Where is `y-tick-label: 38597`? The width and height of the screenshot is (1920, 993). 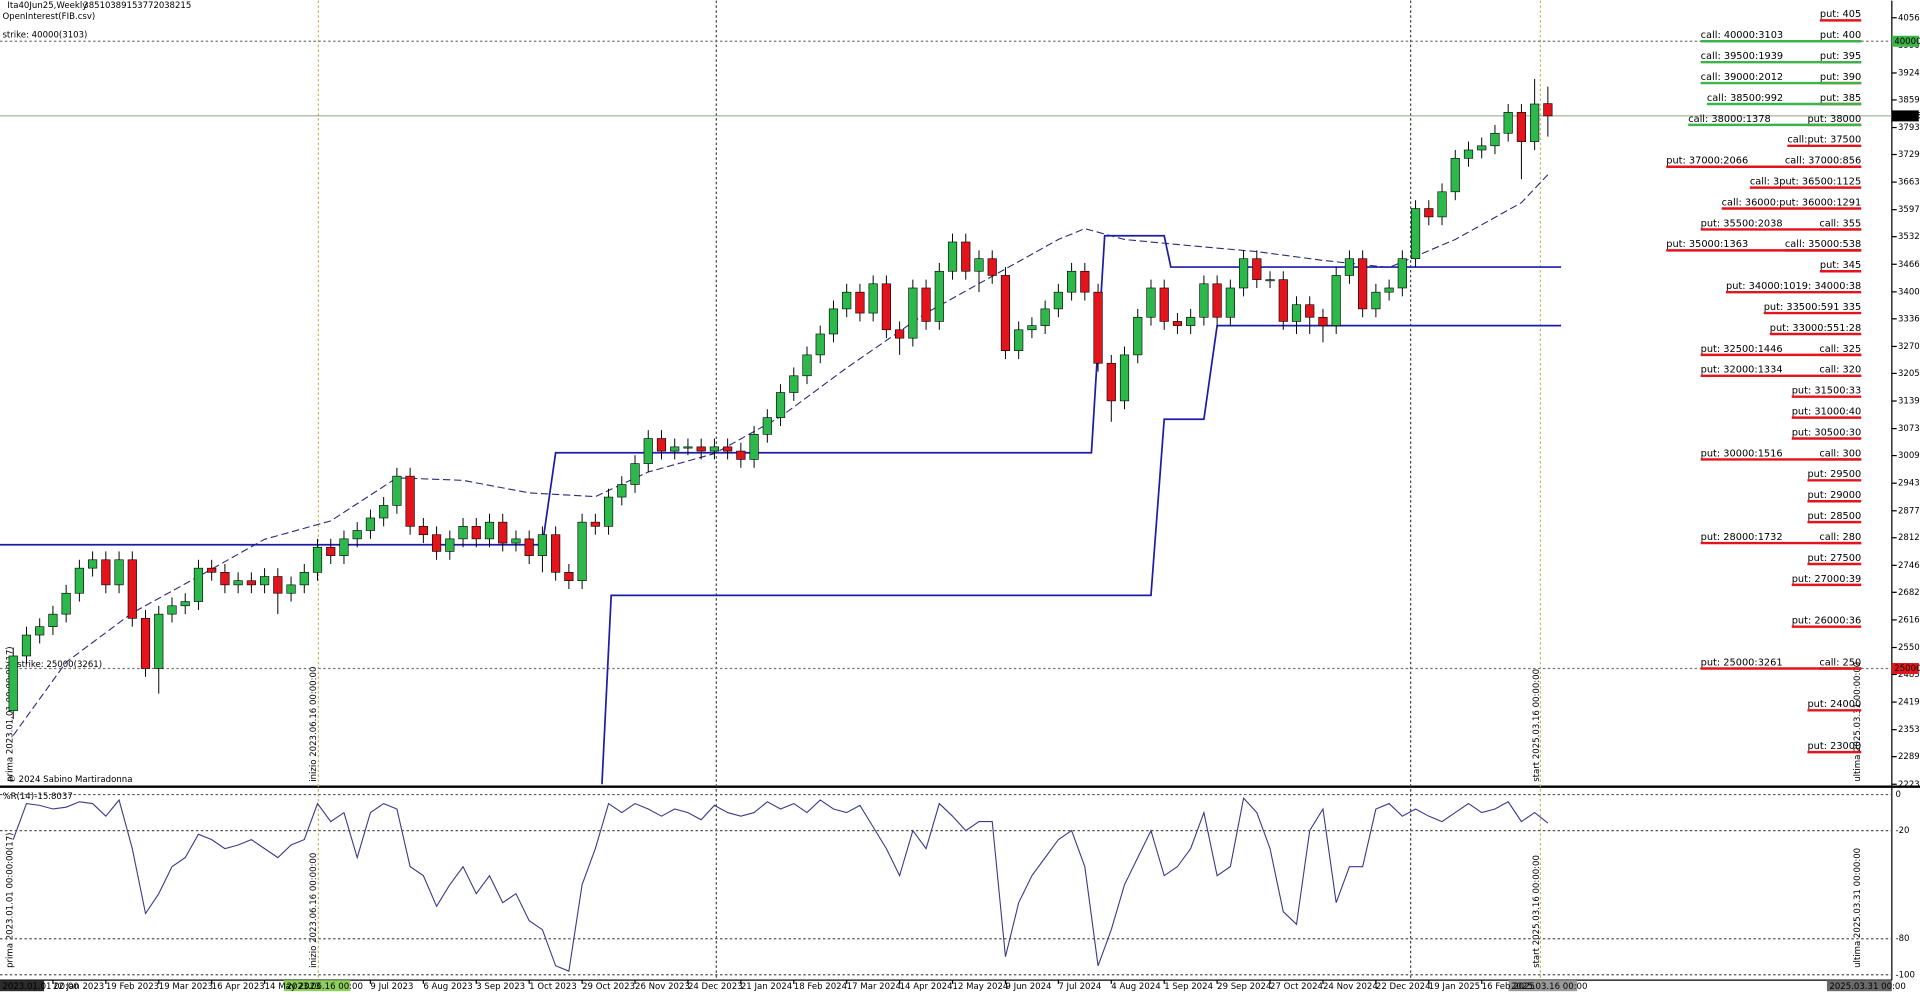
y-tick-label: 38597 is located at coordinates (1909, 100).